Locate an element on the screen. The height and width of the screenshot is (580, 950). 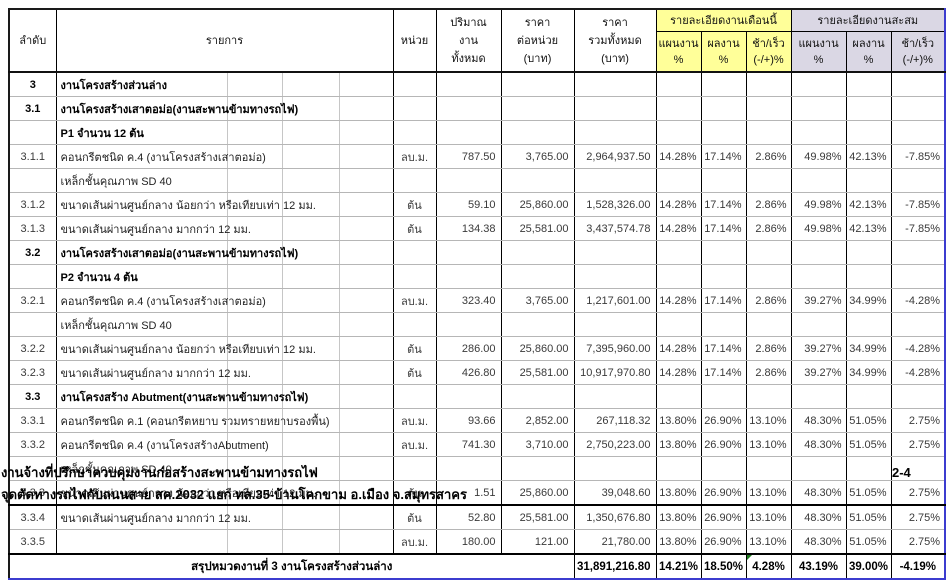
quantity-cell: 426.80 is located at coordinates (468, 372).